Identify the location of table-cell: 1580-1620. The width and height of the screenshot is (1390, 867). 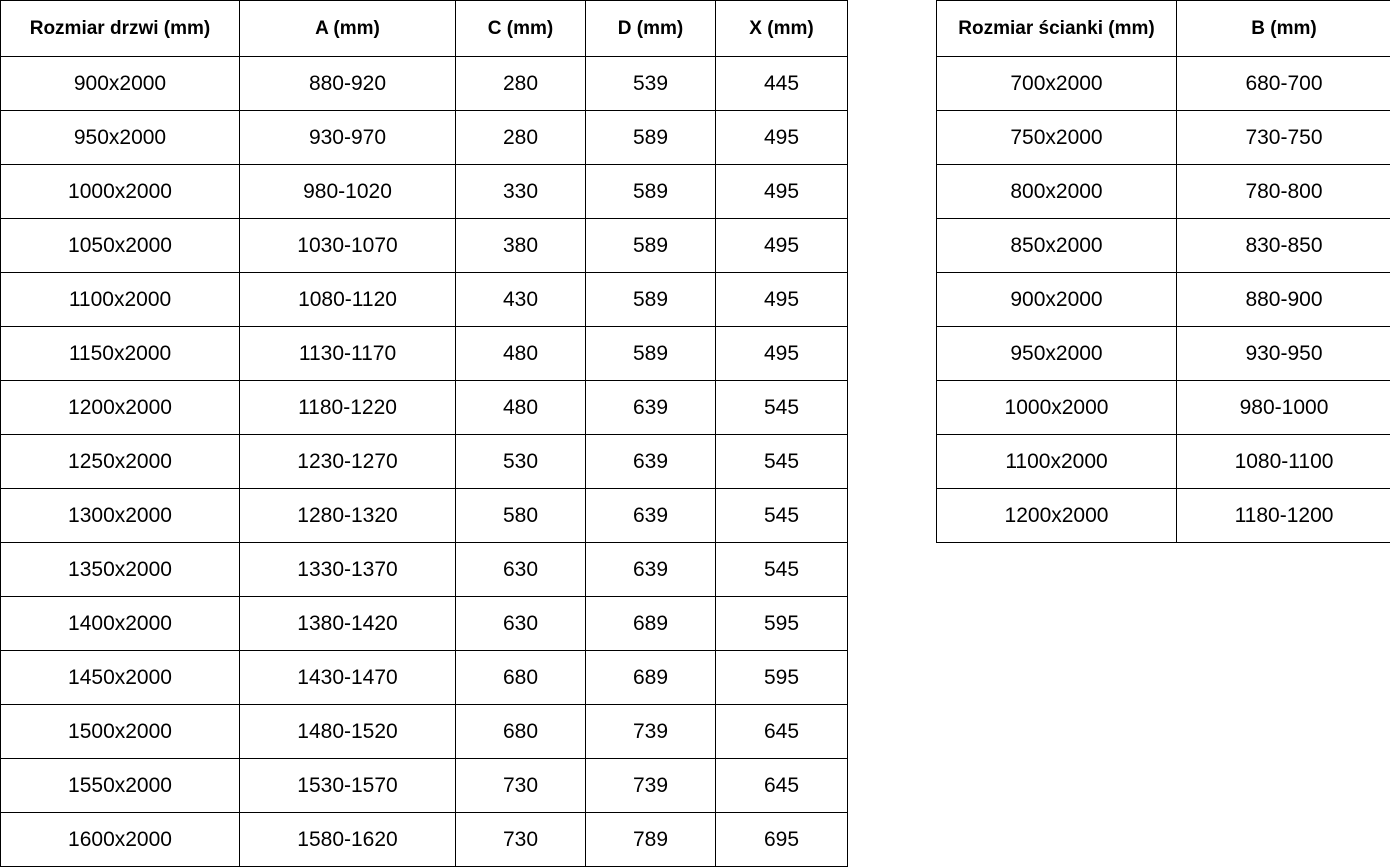
(348, 840).